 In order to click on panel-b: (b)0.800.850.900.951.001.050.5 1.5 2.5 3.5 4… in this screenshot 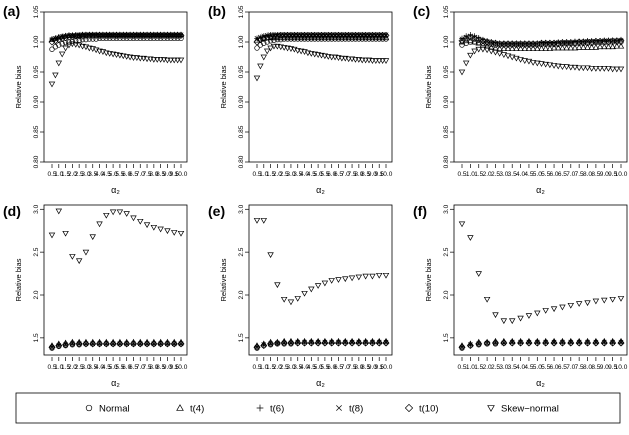, I will do `click(300, 99)`.